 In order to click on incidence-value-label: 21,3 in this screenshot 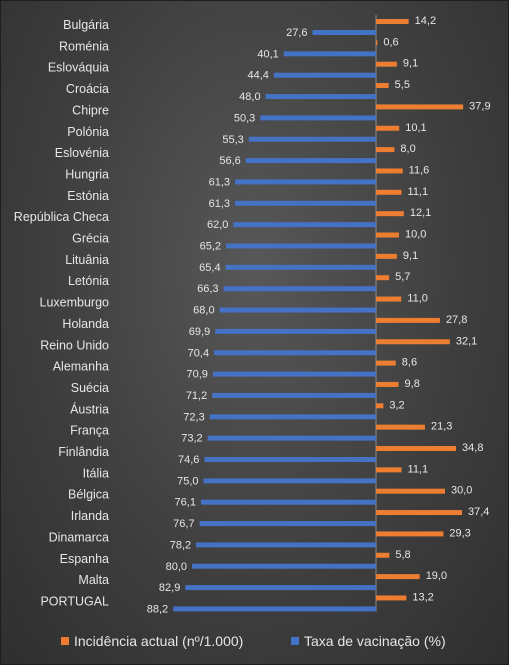, I will do `click(441, 427)`.